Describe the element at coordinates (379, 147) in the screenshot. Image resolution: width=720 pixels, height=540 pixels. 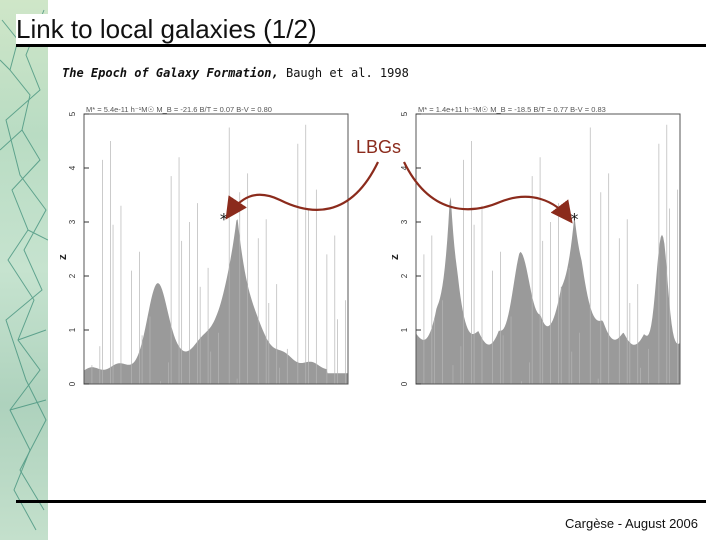
I see `lbg-callout: LBGs` at that location.